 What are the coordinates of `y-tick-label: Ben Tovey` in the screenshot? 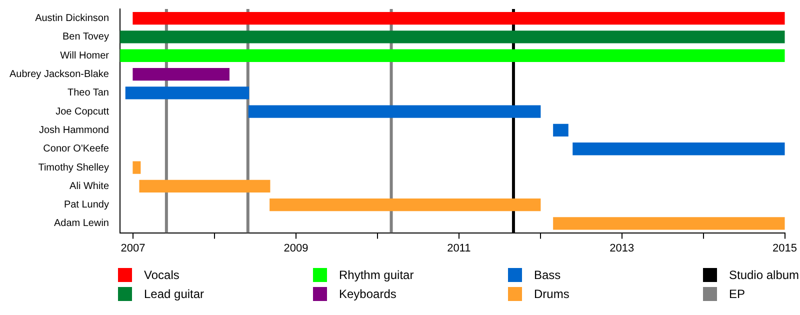 It's located at (85, 37).